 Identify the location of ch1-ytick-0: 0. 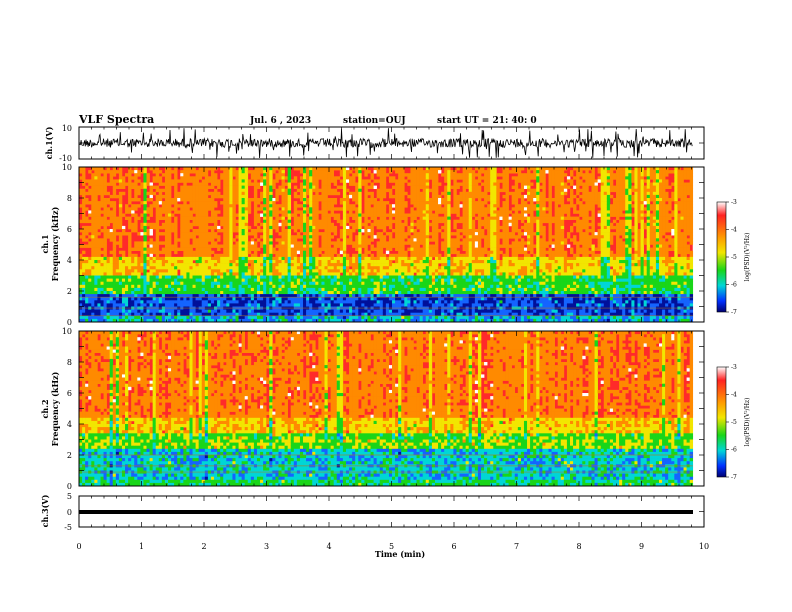
(69, 322).